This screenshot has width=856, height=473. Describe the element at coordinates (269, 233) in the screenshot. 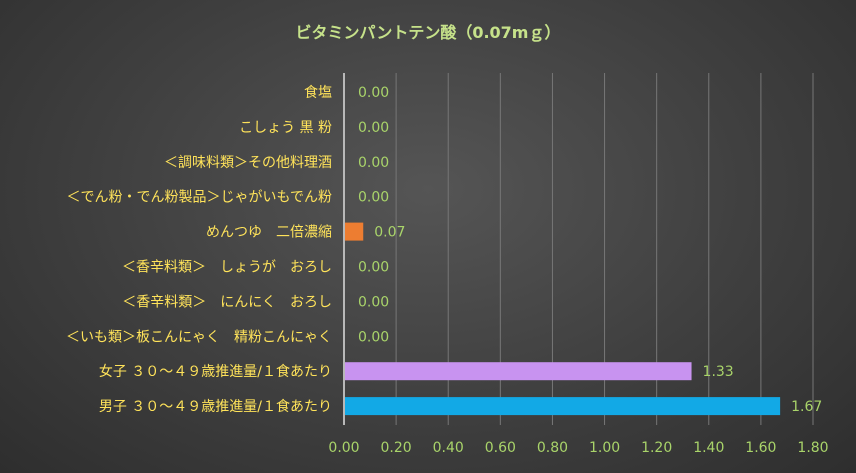

I see `category-label: めんつゆ 二倍濃縮` at that location.